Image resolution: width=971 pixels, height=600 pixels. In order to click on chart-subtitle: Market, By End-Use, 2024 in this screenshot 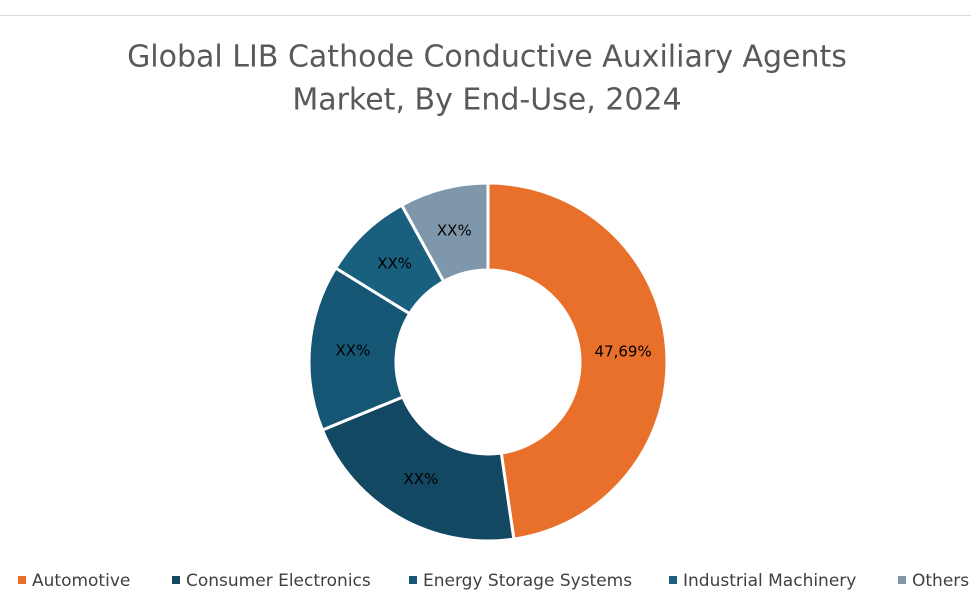, I will do `click(486, 100)`.